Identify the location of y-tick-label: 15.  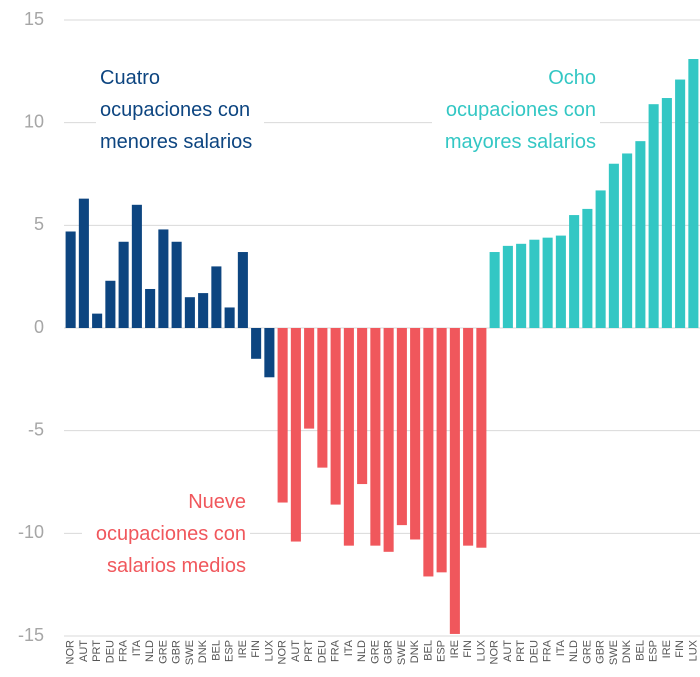
(34, 19).